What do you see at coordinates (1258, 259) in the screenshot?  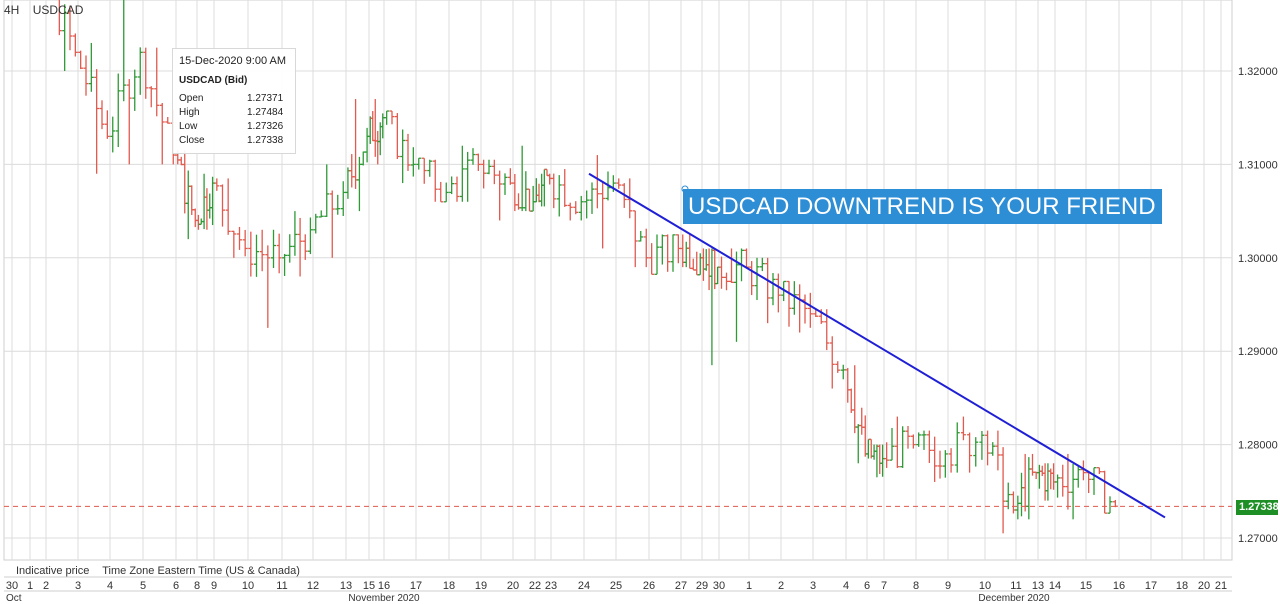 I see `y-tick-label: 1.30000` at bounding box center [1258, 259].